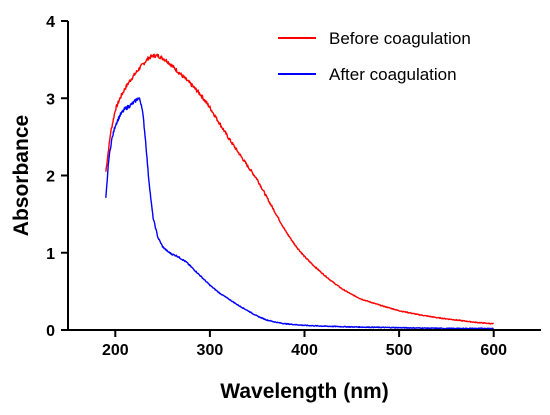 This screenshot has width=550, height=415. I want to click on y-tick-label: 0, so click(50, 331).